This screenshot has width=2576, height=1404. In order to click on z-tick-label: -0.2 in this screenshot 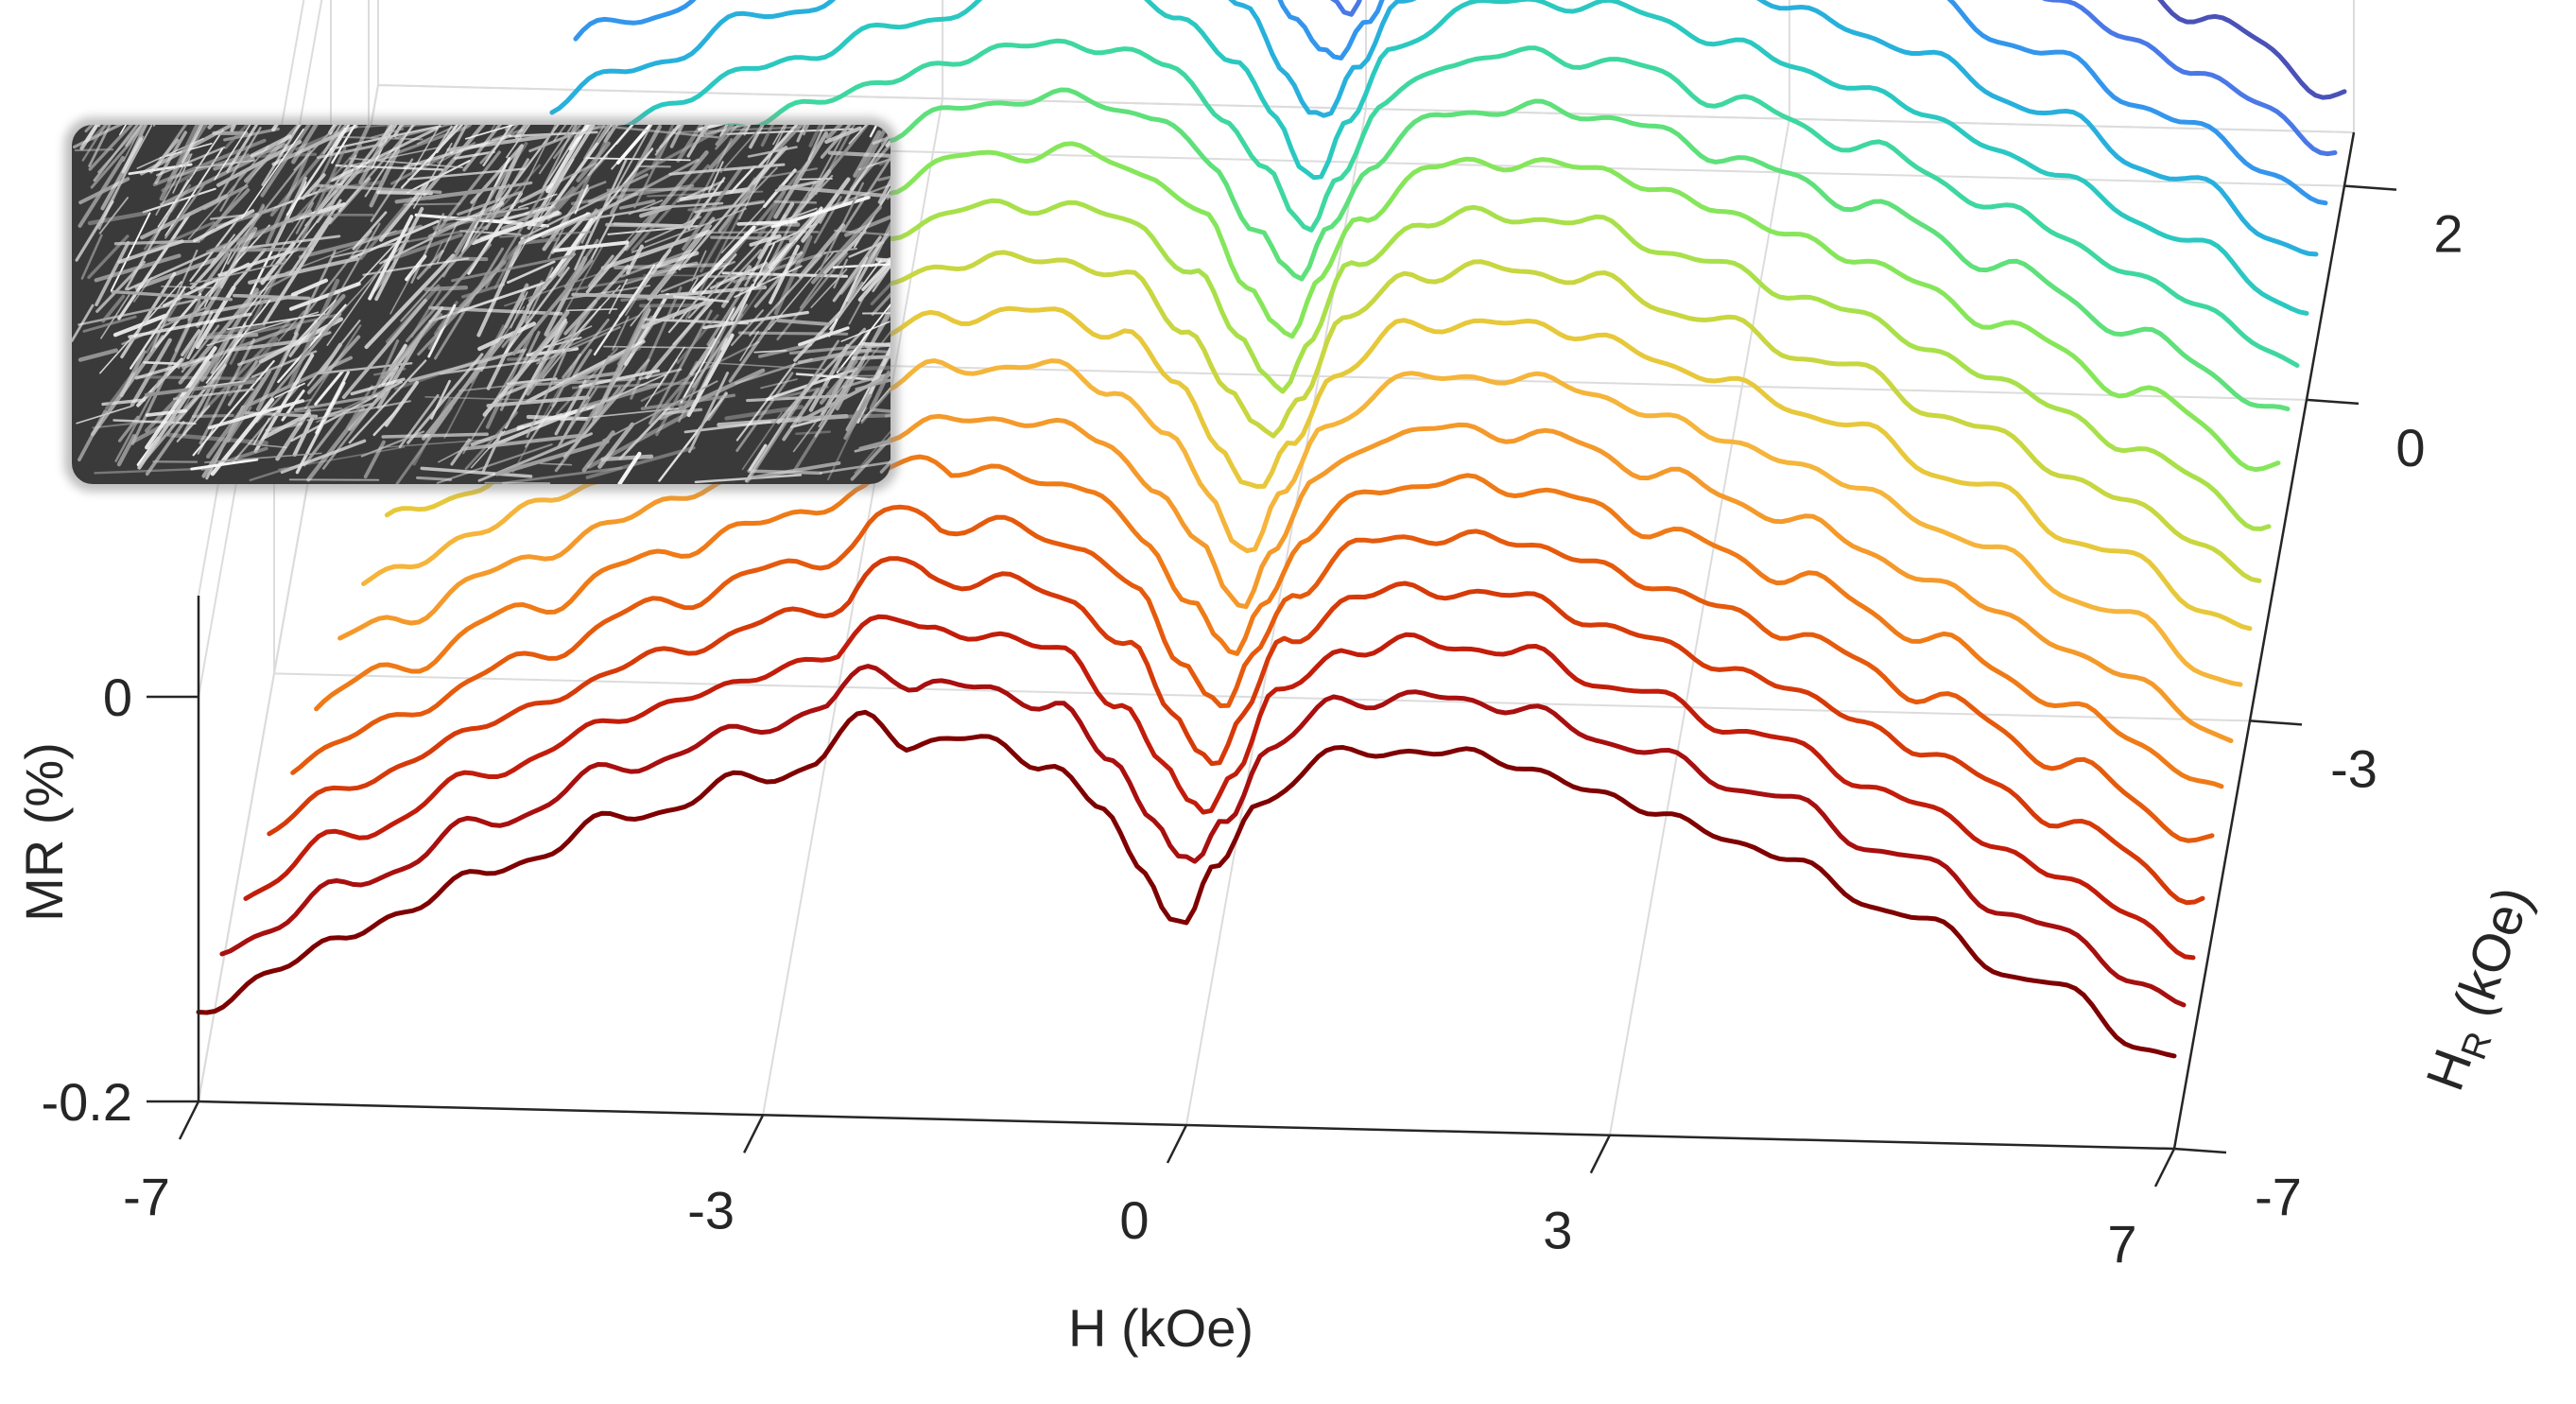, I will do `click(87, 1102)`.